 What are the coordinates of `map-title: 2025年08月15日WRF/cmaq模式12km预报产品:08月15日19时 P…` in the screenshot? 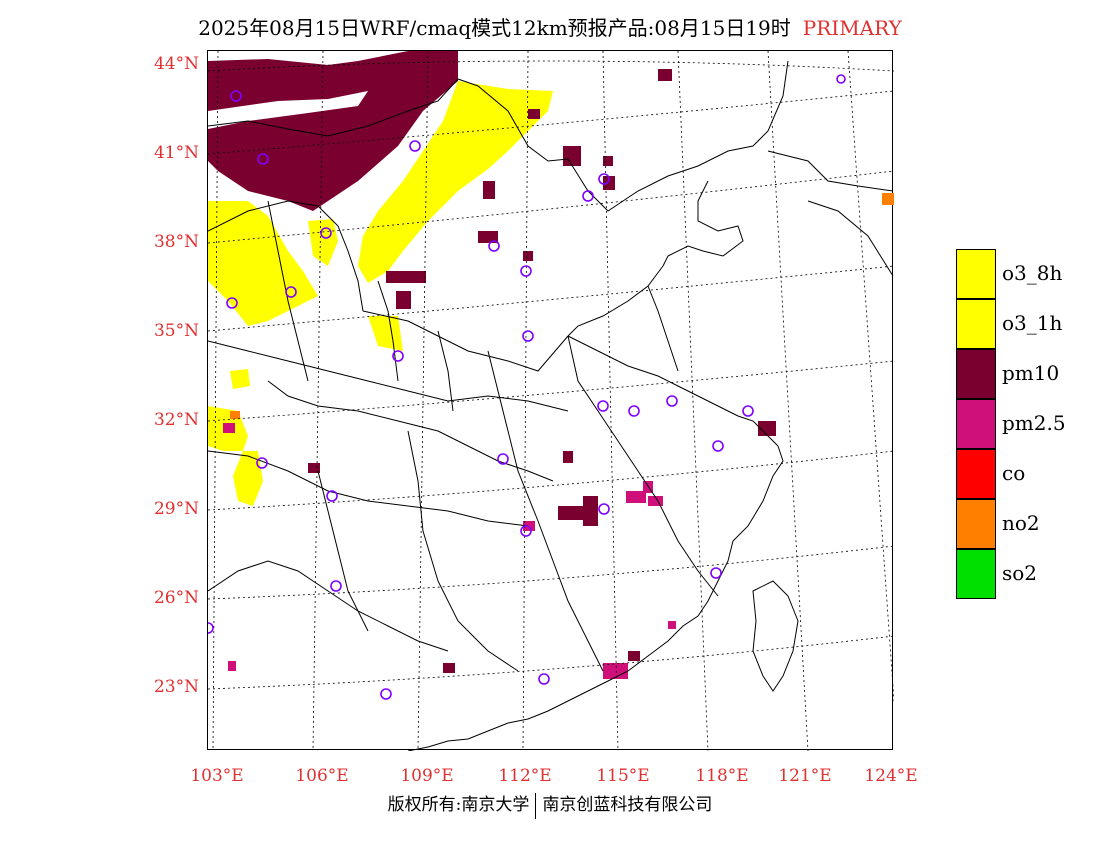 It's located at (550, 26).